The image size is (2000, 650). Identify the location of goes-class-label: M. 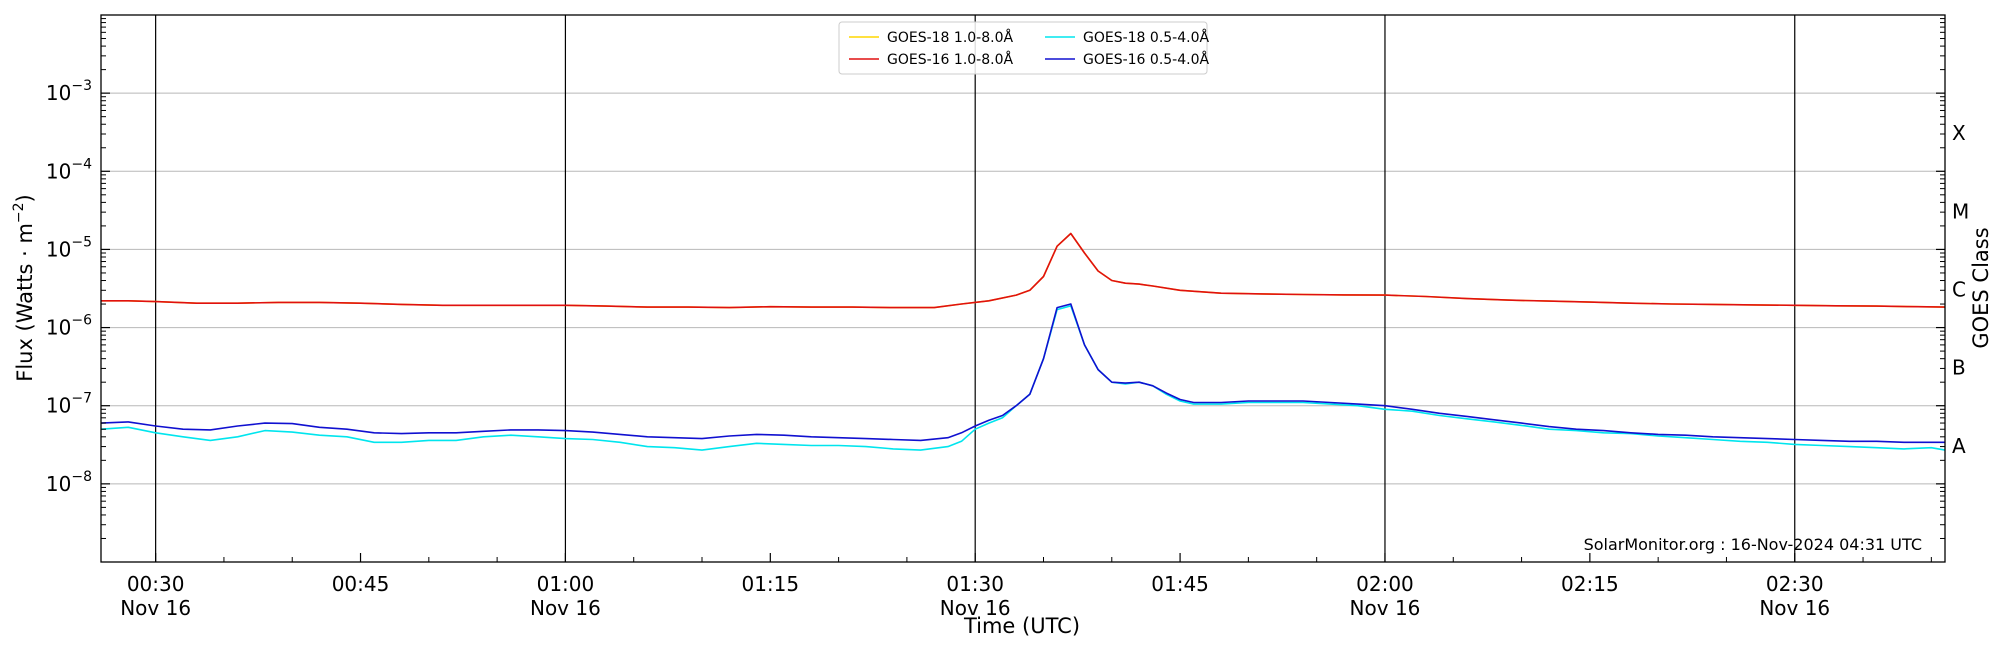
(1960, 211).